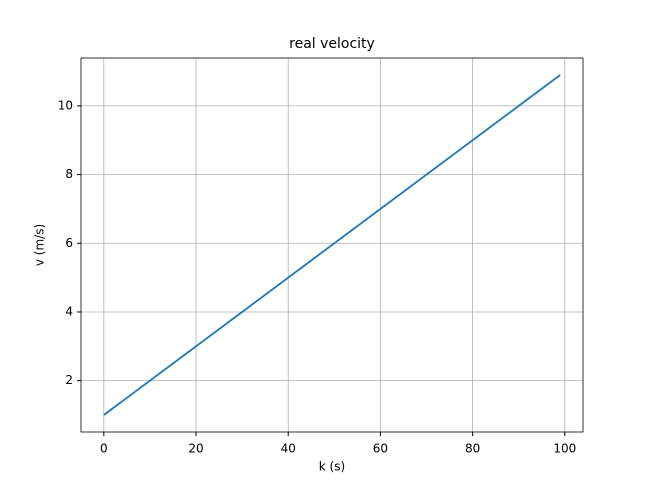 This screenshot has width=648, height=486. What do you see at coordinates (69, 380) in the screenshot?
I see `y-tick-label: 2` at bounding box center [69, 380].